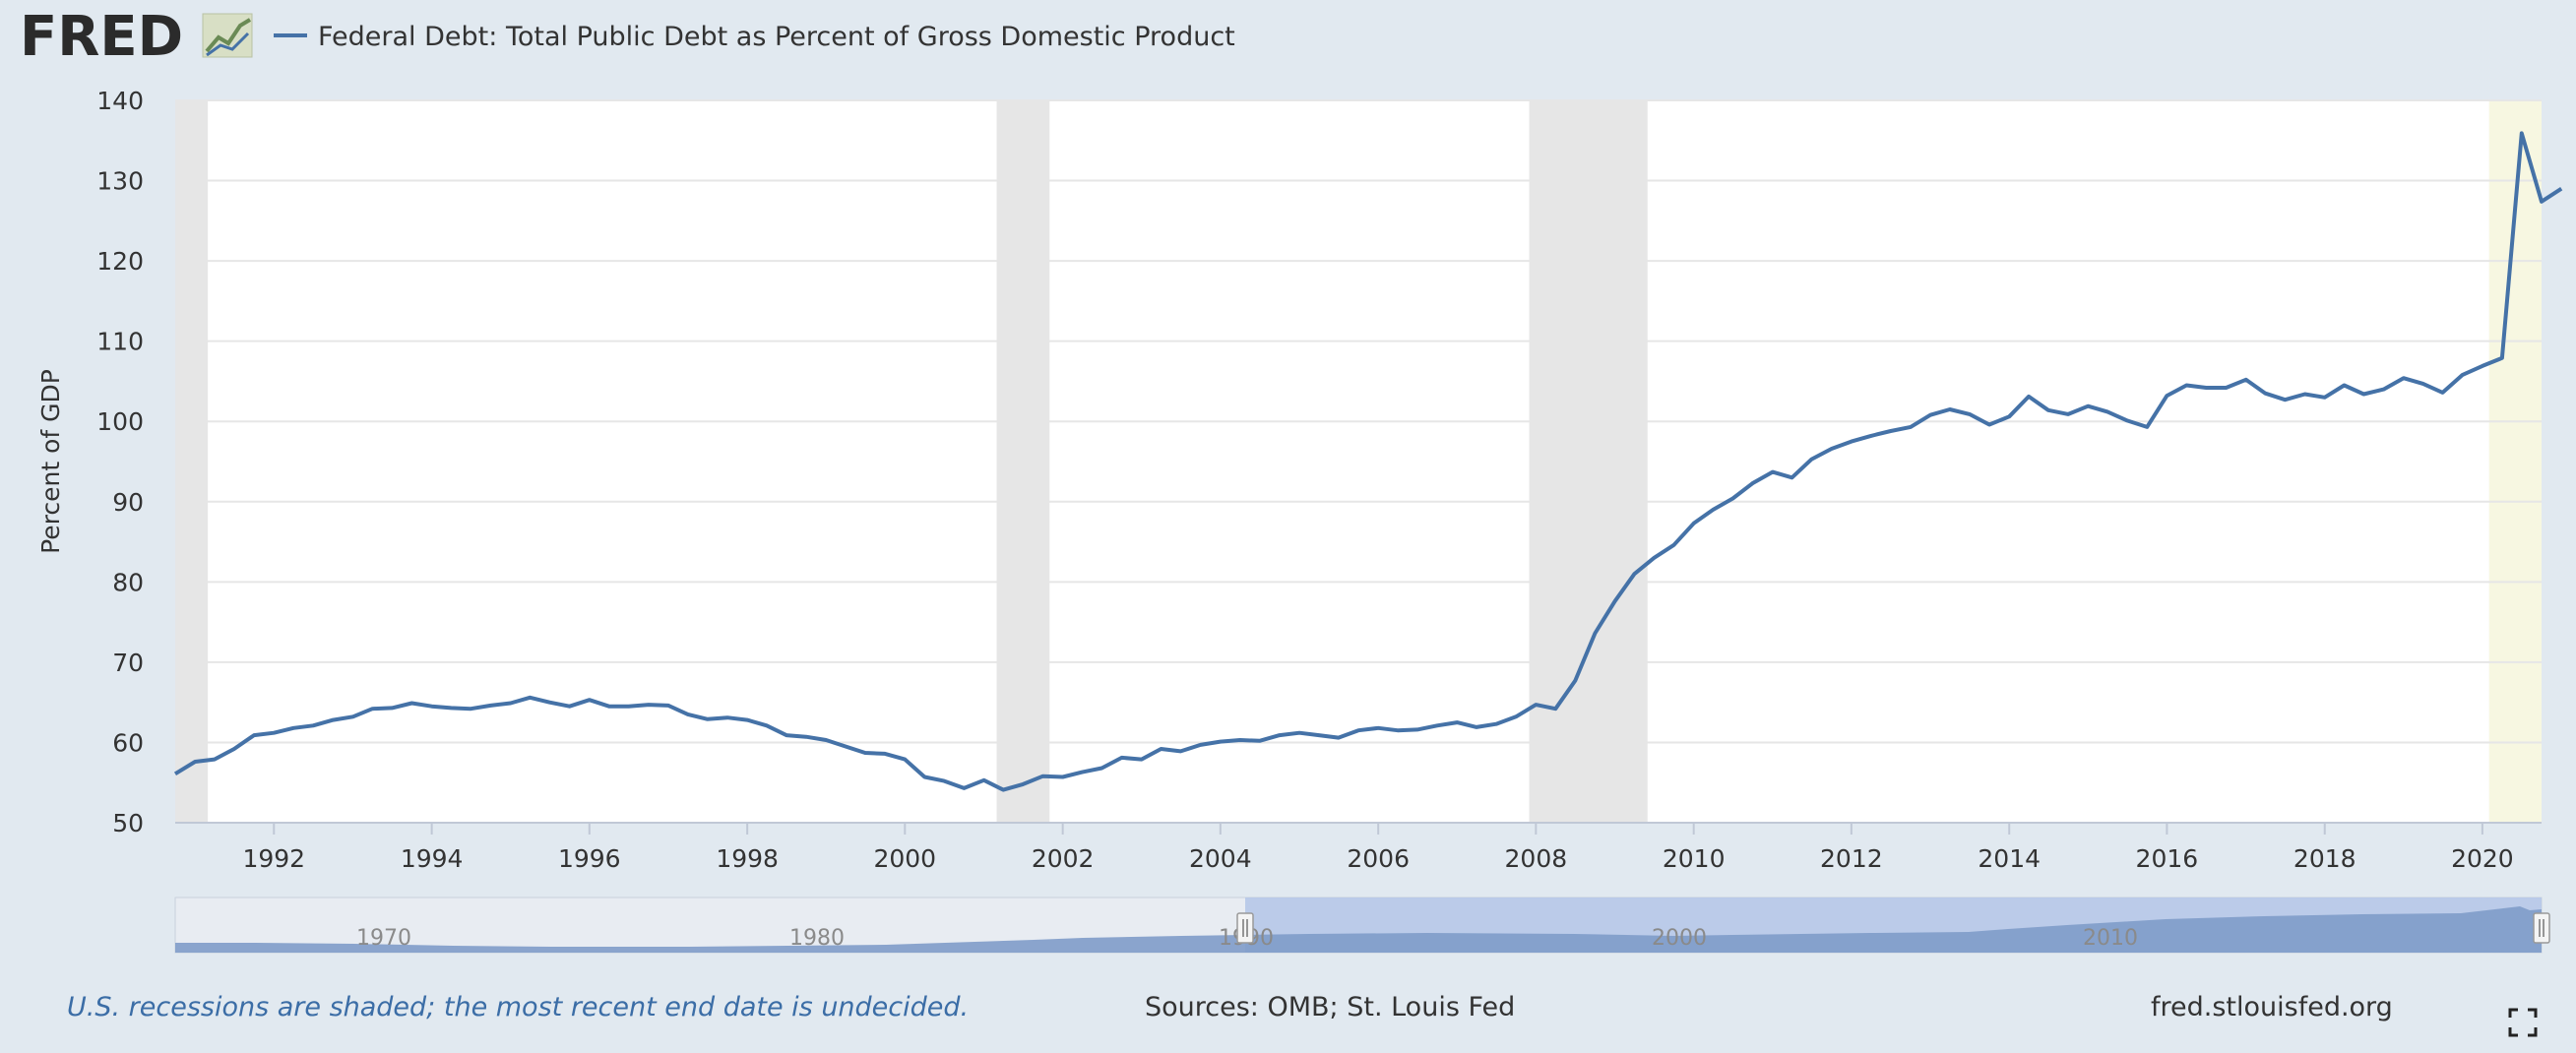  What do you see at coordinates (273, 858) in the screenshot?
I see `x-tick-label: 1992` at bounding box center [273, 858].